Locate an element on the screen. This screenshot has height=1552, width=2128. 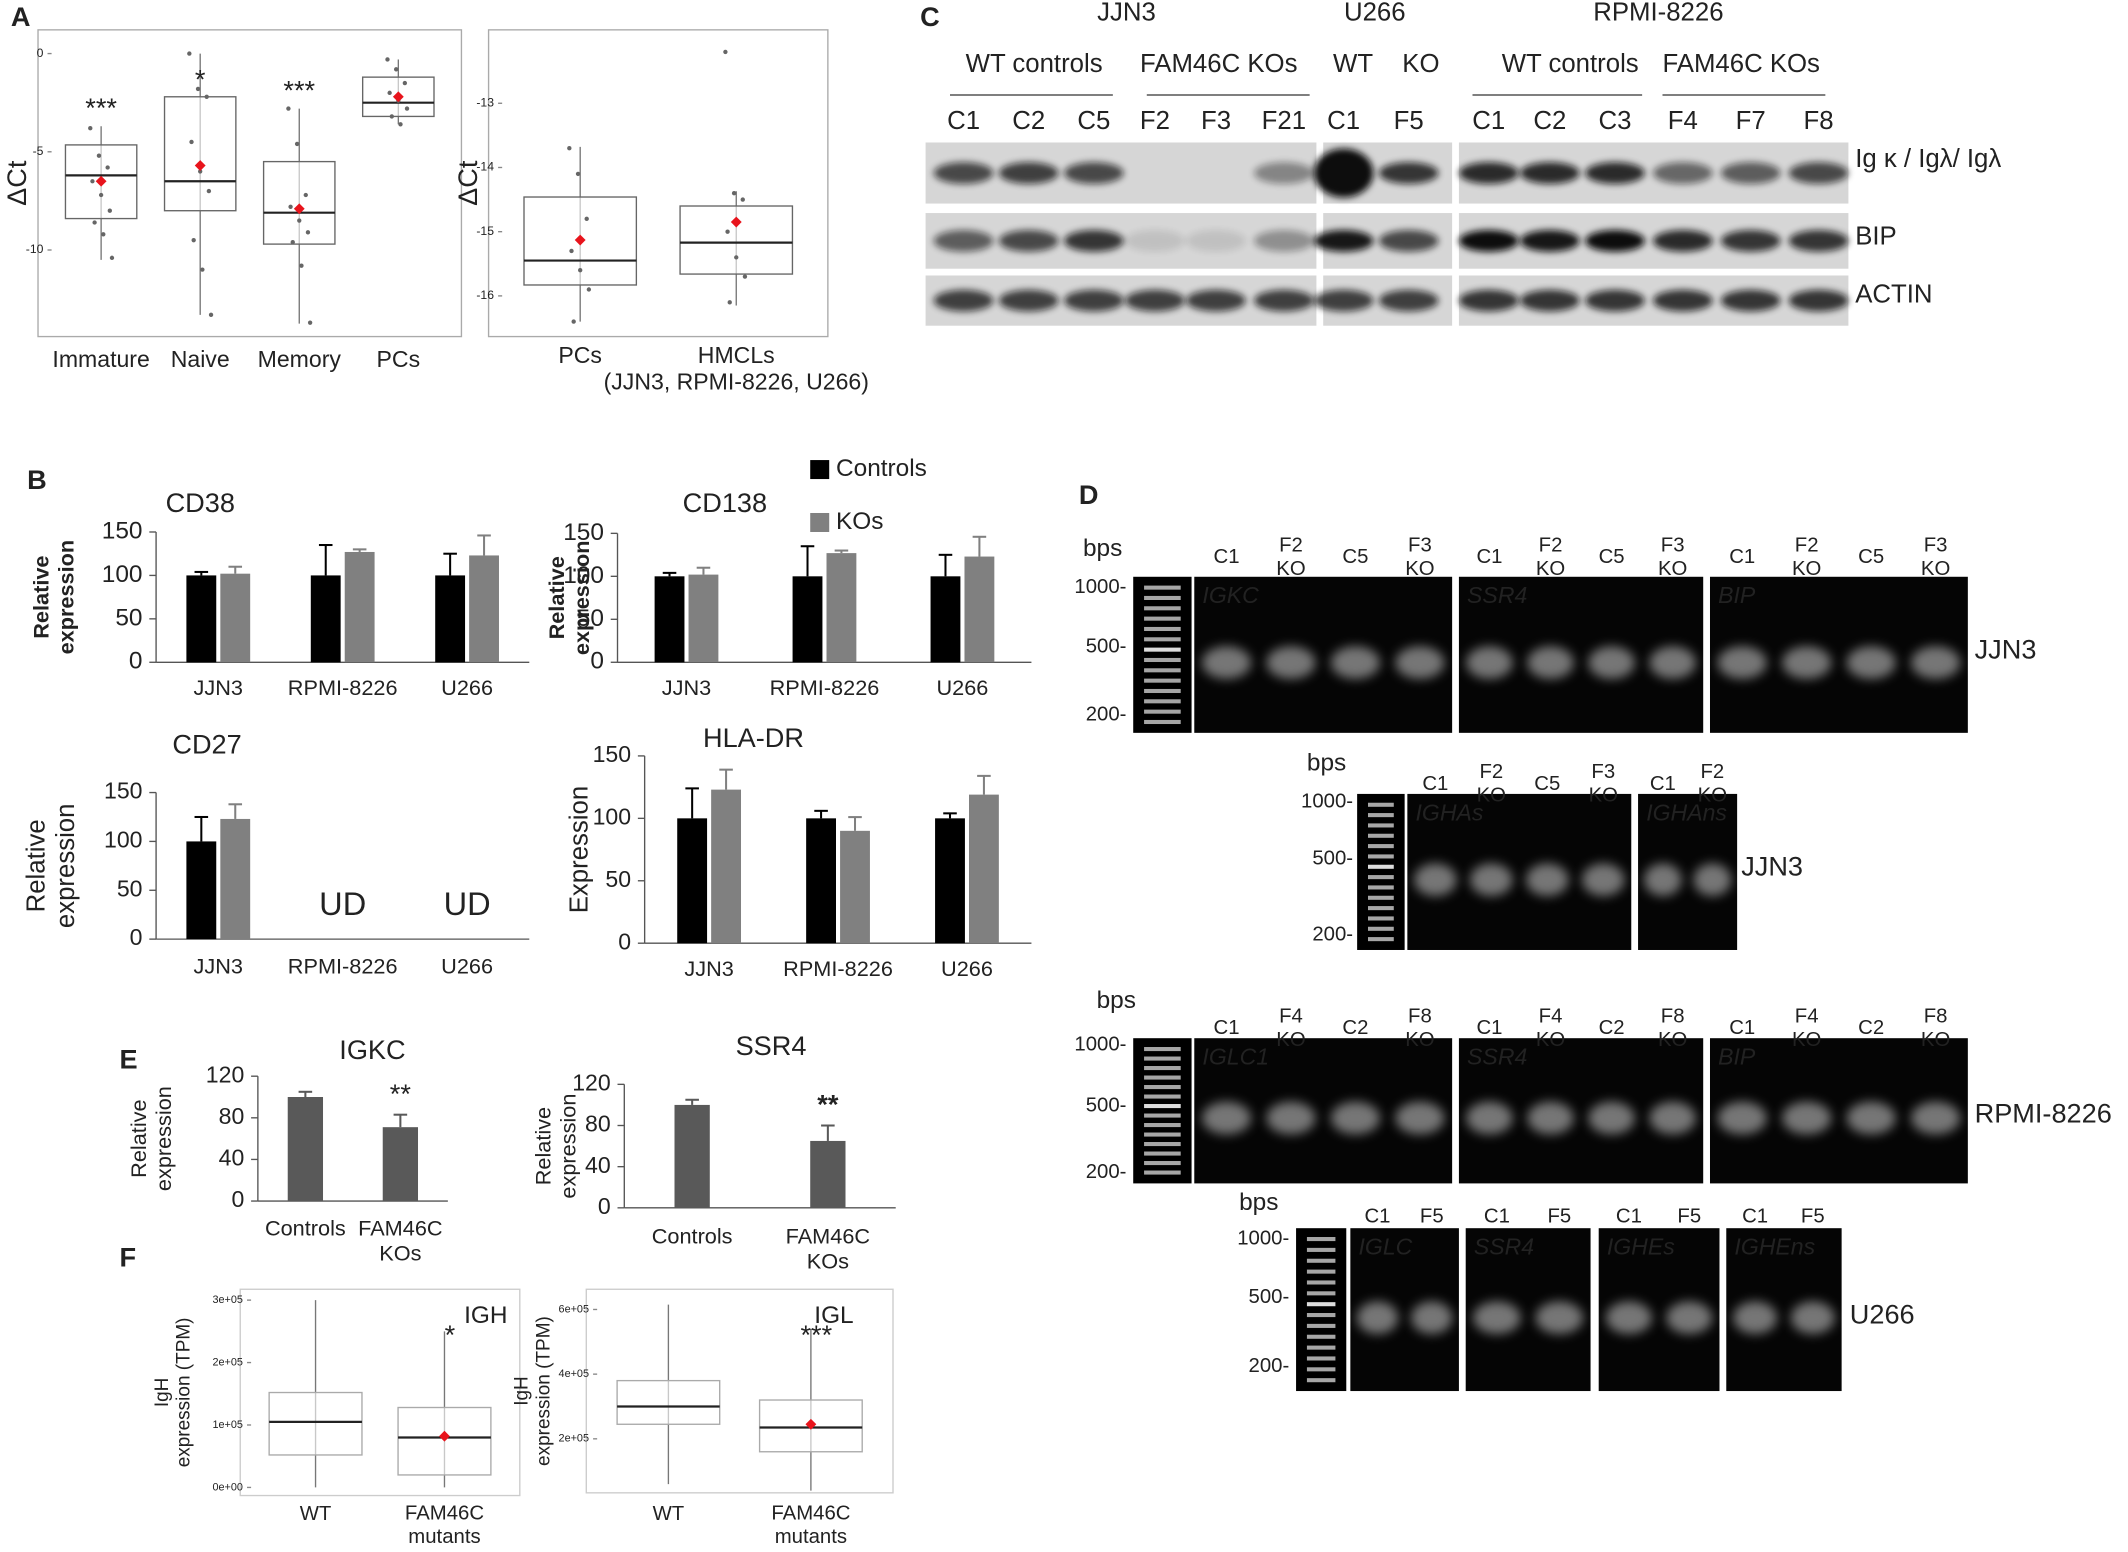
y-tick-label: 100 is located at coordinates (612, 816).